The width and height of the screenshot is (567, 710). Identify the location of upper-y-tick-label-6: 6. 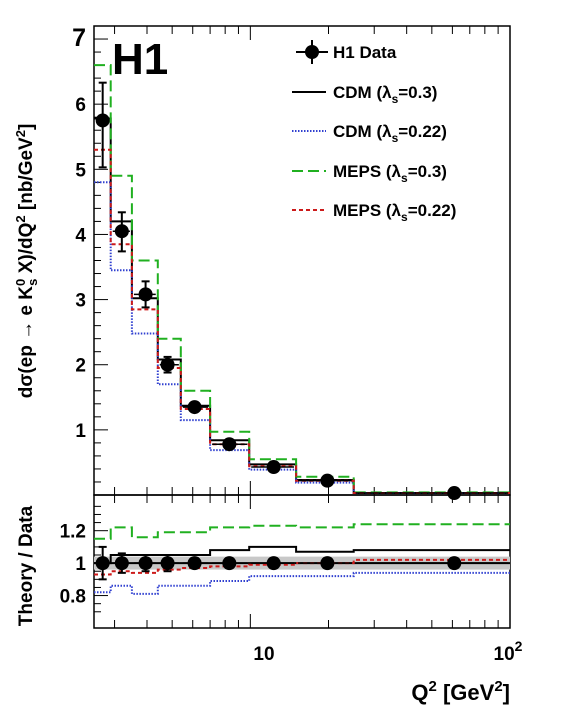
(80, 105).